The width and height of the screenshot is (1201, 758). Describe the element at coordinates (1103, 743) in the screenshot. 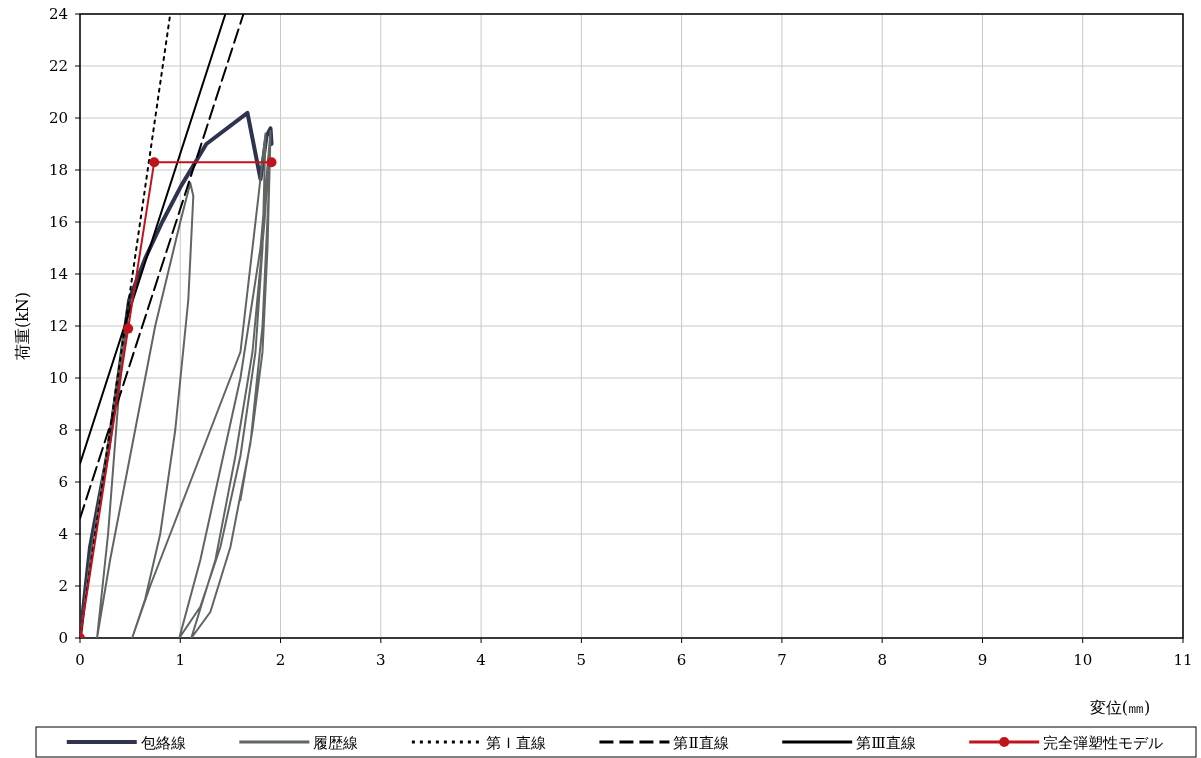

I see `legend-label: 完全弾塑性モデル` at that location.